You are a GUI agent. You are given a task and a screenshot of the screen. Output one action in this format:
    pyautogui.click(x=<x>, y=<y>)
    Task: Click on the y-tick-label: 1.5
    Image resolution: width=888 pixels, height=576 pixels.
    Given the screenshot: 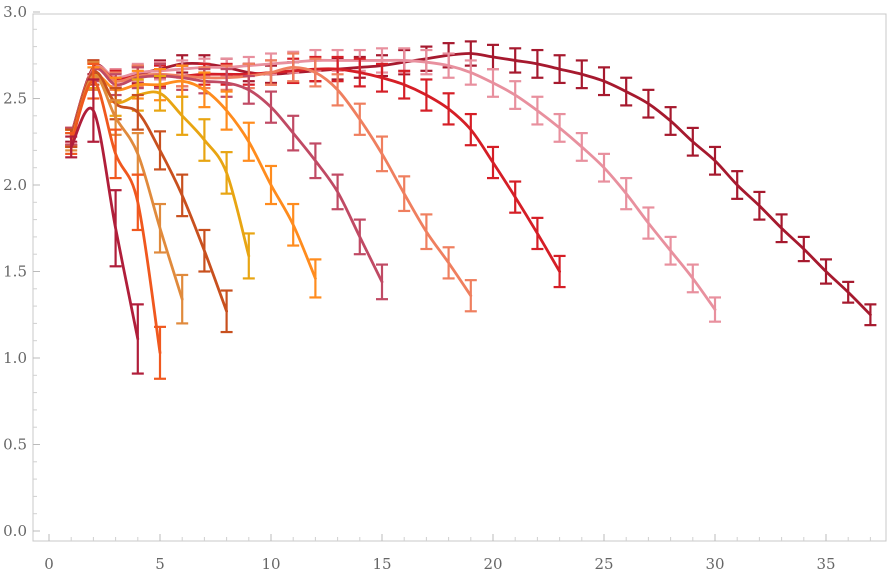 What is the action you would take?
    pyautogui.click(x=15, y=272)
    